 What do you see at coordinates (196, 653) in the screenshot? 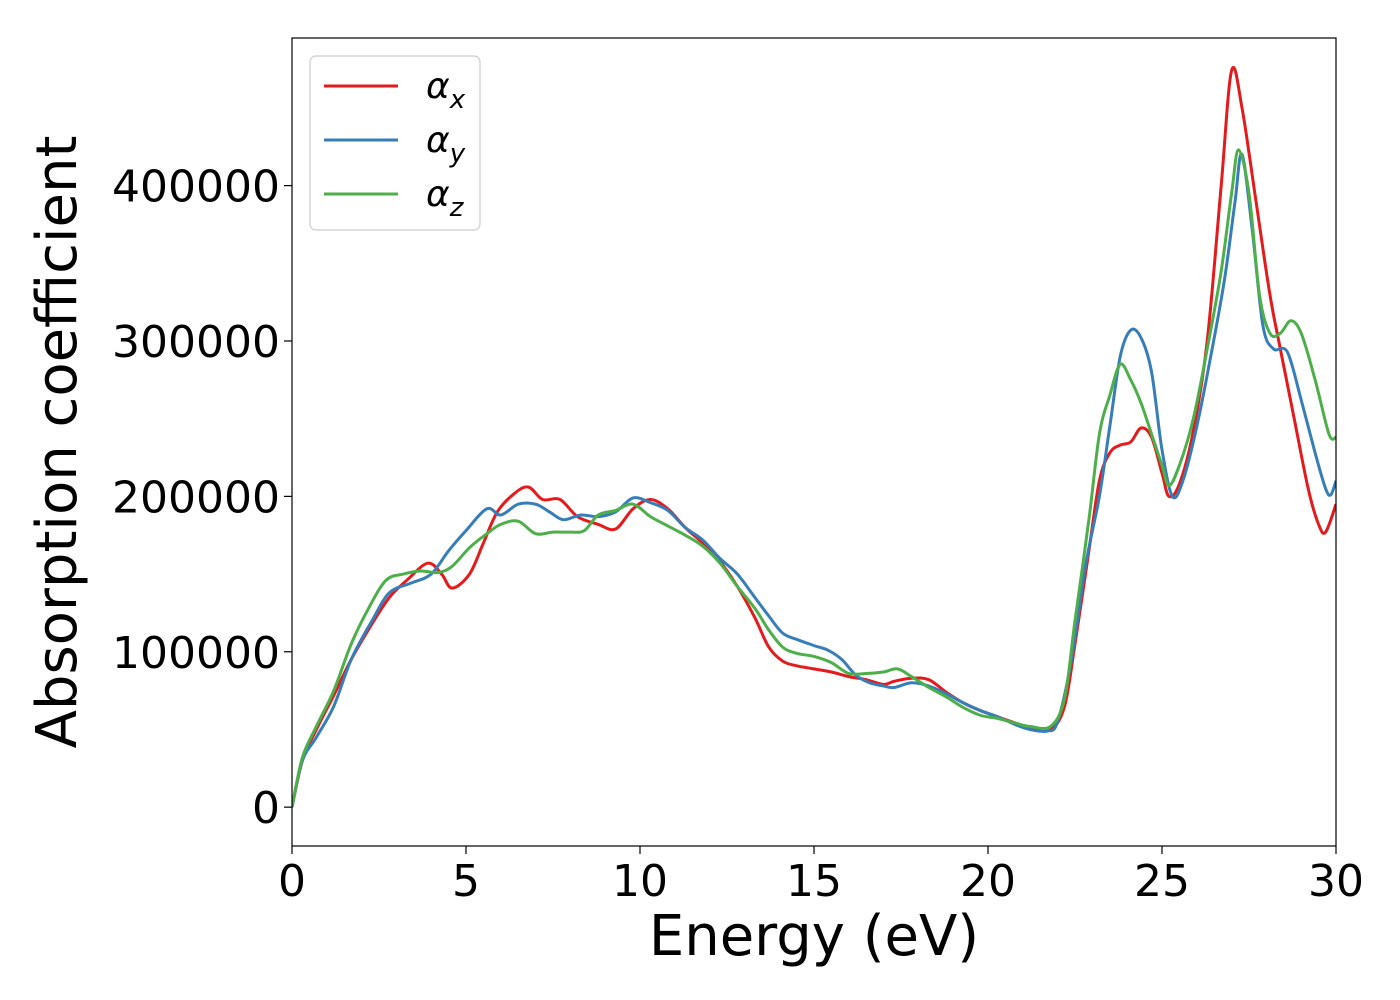
I see `y-tick-label: 100000` at bounding box center [196, 653].